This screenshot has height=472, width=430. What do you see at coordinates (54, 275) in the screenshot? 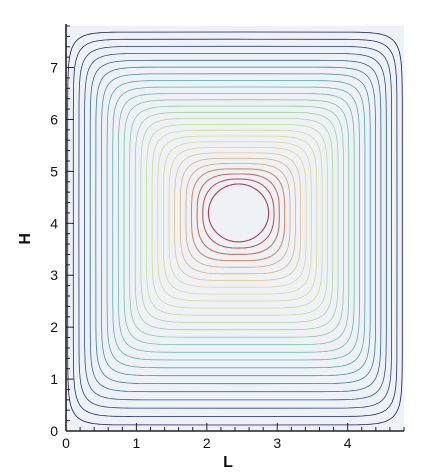
I see `y-tick-label: 3` at bounding box center [54, 275].